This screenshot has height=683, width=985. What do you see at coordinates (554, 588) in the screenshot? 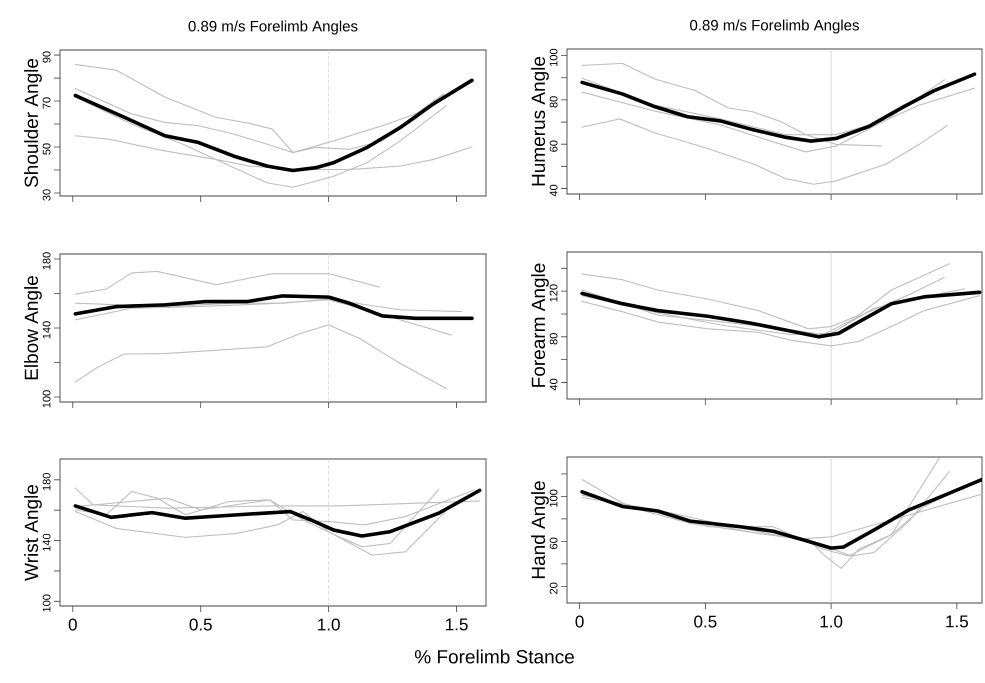
I see `y-tick-label: 20` at bounding box center [554, 588].